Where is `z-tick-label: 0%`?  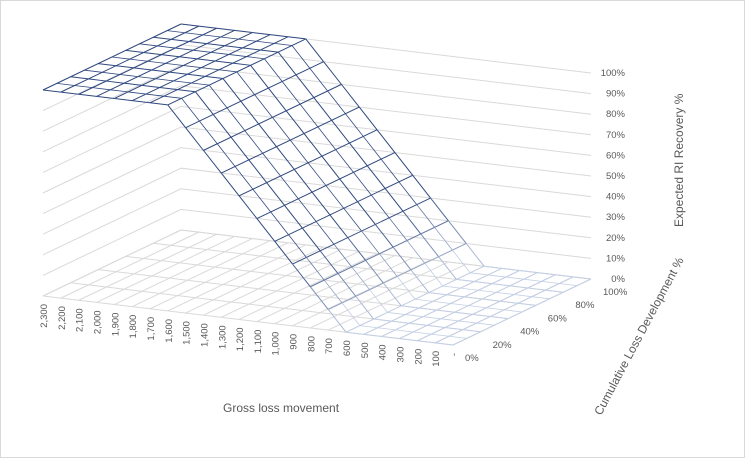 z-tick-label: 0% is located at coordinates (618, 279).